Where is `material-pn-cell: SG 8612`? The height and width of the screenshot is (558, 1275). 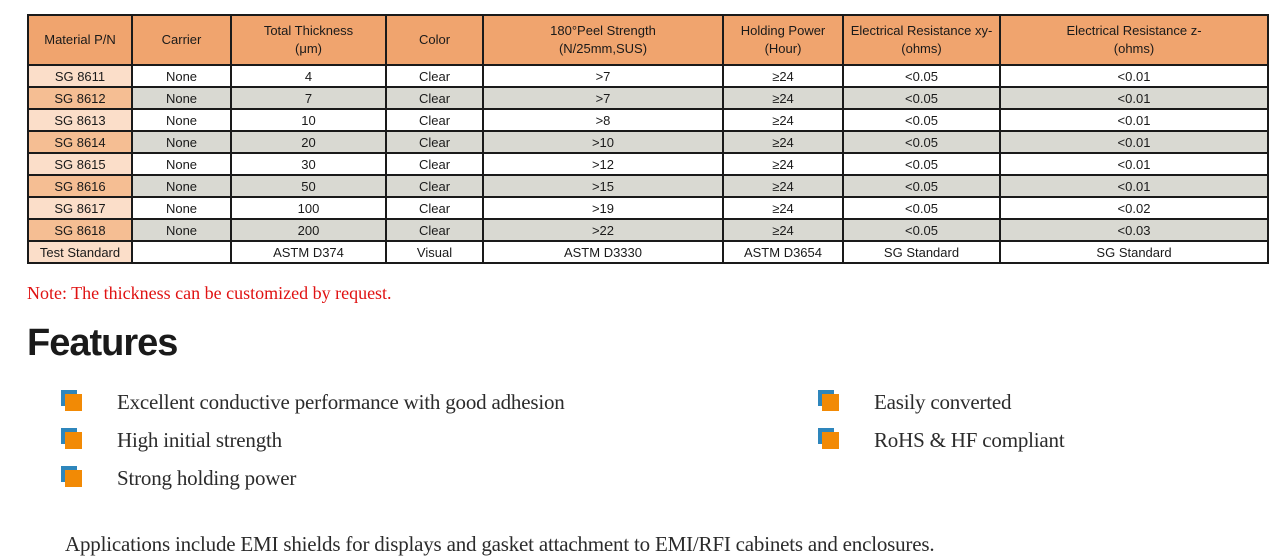 material-pn-cell: SG 8612 is located at coordinates (80, 98).